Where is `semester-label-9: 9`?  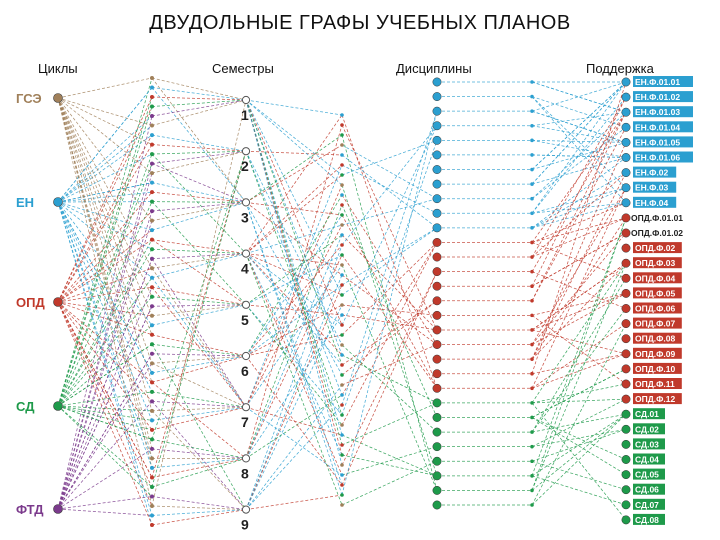 semester-label-9: 9 is located at coordinates (245, 525).